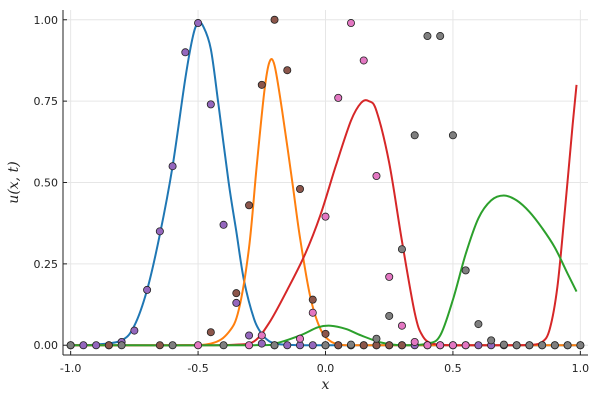 This screenshot has height=400, width=600. Describe the element at coordinates (70, 368) in the screenshot. I see `x-tick-label: -1.0` at that location.